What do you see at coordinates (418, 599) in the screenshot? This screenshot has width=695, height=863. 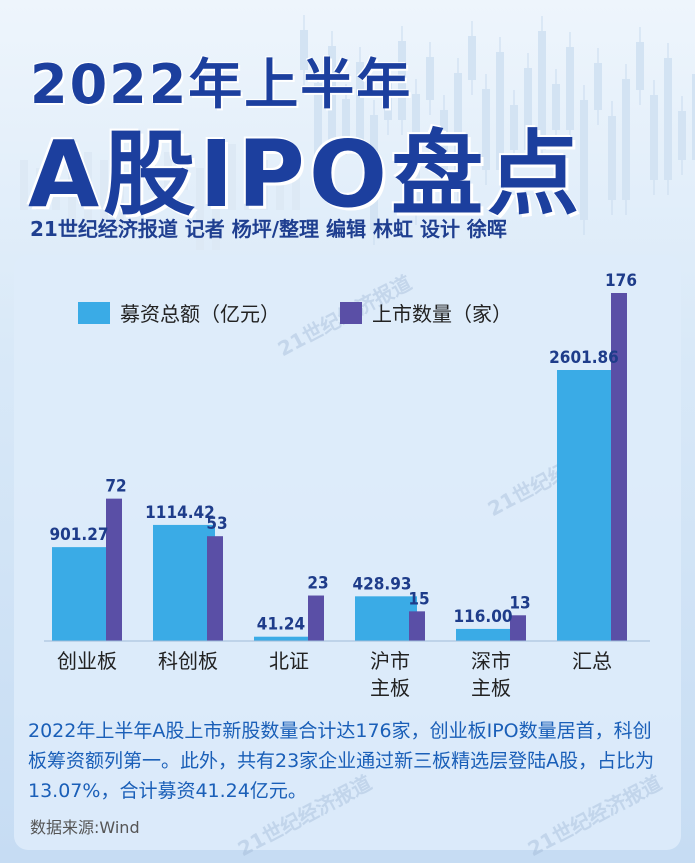 I see `bar-count-label-3: 15` at bounding box center [418, 599].